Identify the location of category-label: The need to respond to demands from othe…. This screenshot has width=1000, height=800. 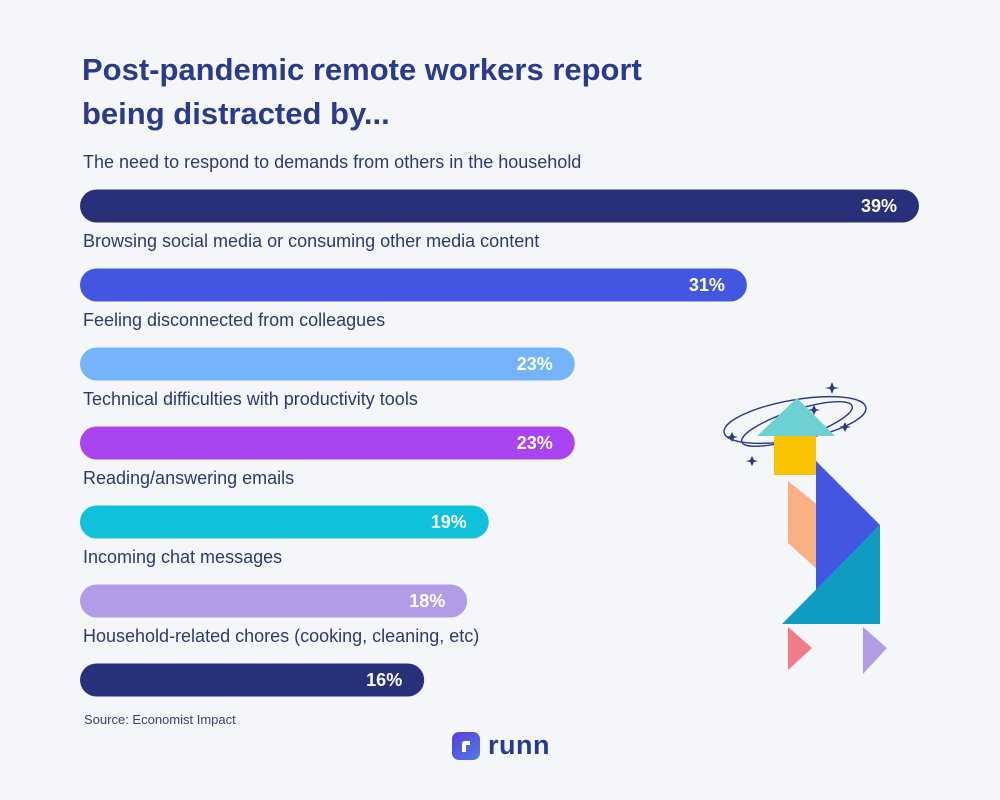
(332, 162).